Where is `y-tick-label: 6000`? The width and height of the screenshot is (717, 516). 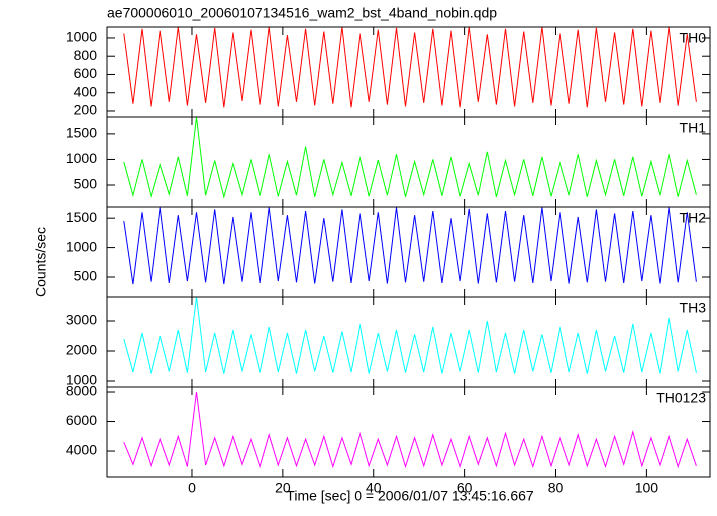 y-tick-label: 6000 is located at coordinates (81, 420).